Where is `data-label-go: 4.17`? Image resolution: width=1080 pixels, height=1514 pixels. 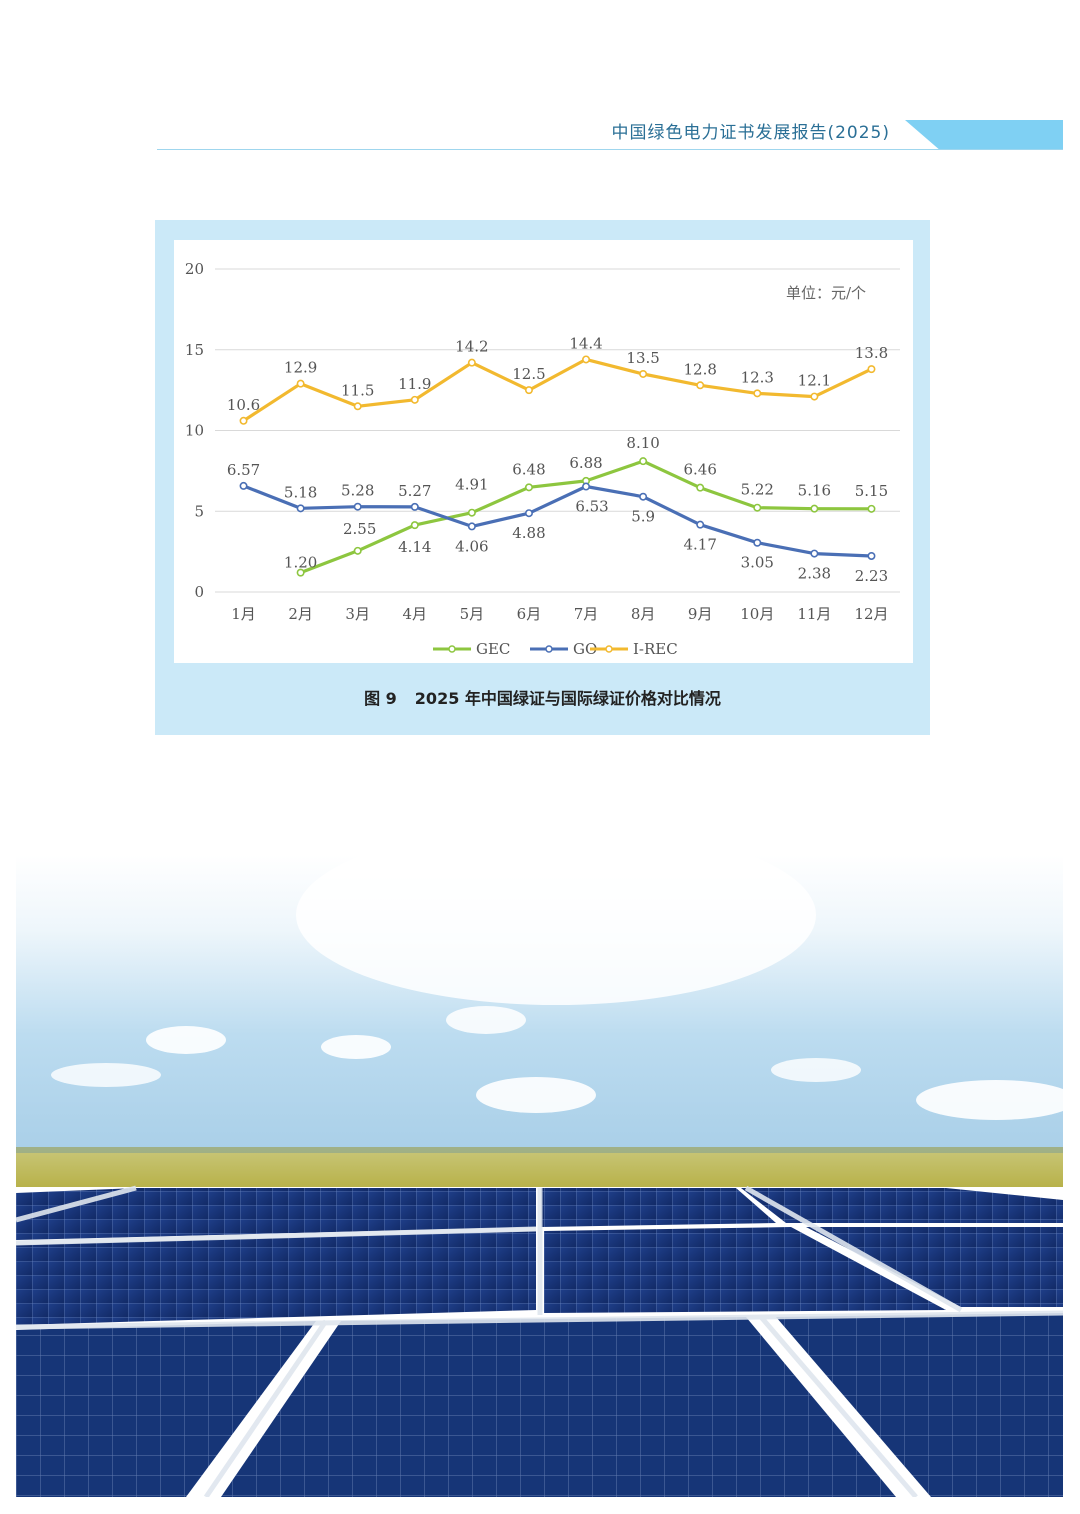
data-label-go: 4.17 is located at coordinates (700, 545).